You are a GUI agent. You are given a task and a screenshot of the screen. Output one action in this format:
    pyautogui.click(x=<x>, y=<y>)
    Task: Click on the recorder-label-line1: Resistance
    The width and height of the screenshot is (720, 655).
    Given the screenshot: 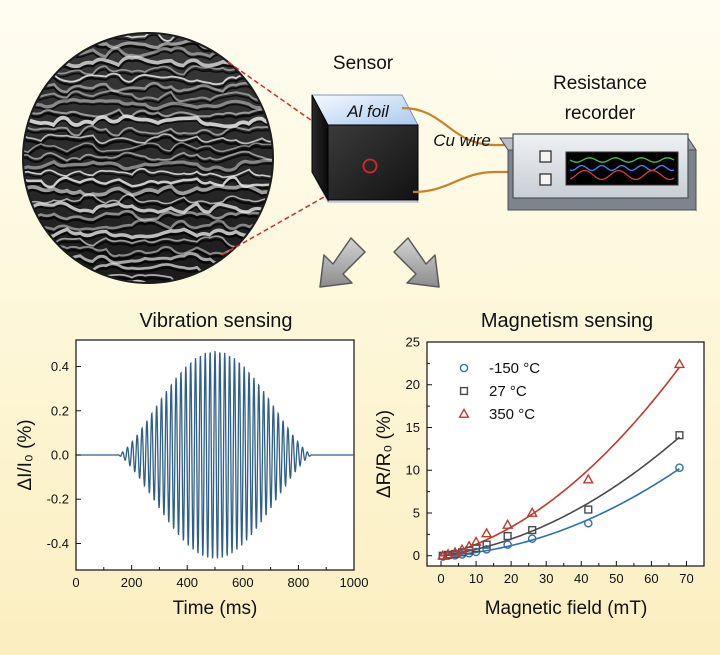 What is the action you would take?
    pyautogui.click(x=600, y=83)
    